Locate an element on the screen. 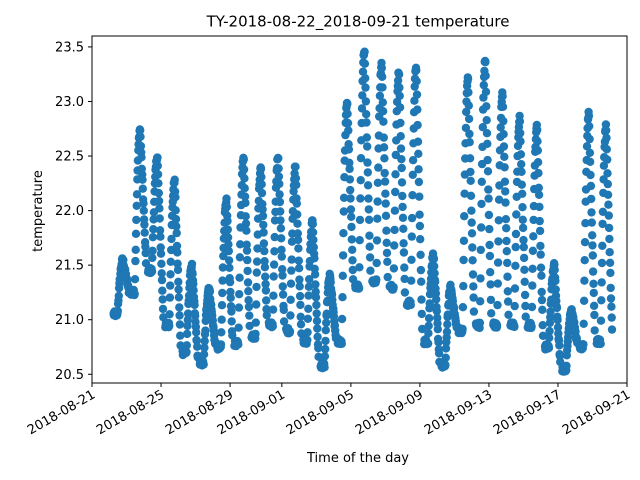  x-tick-label: 2018-09-13 is located at coordinates (458, 412).